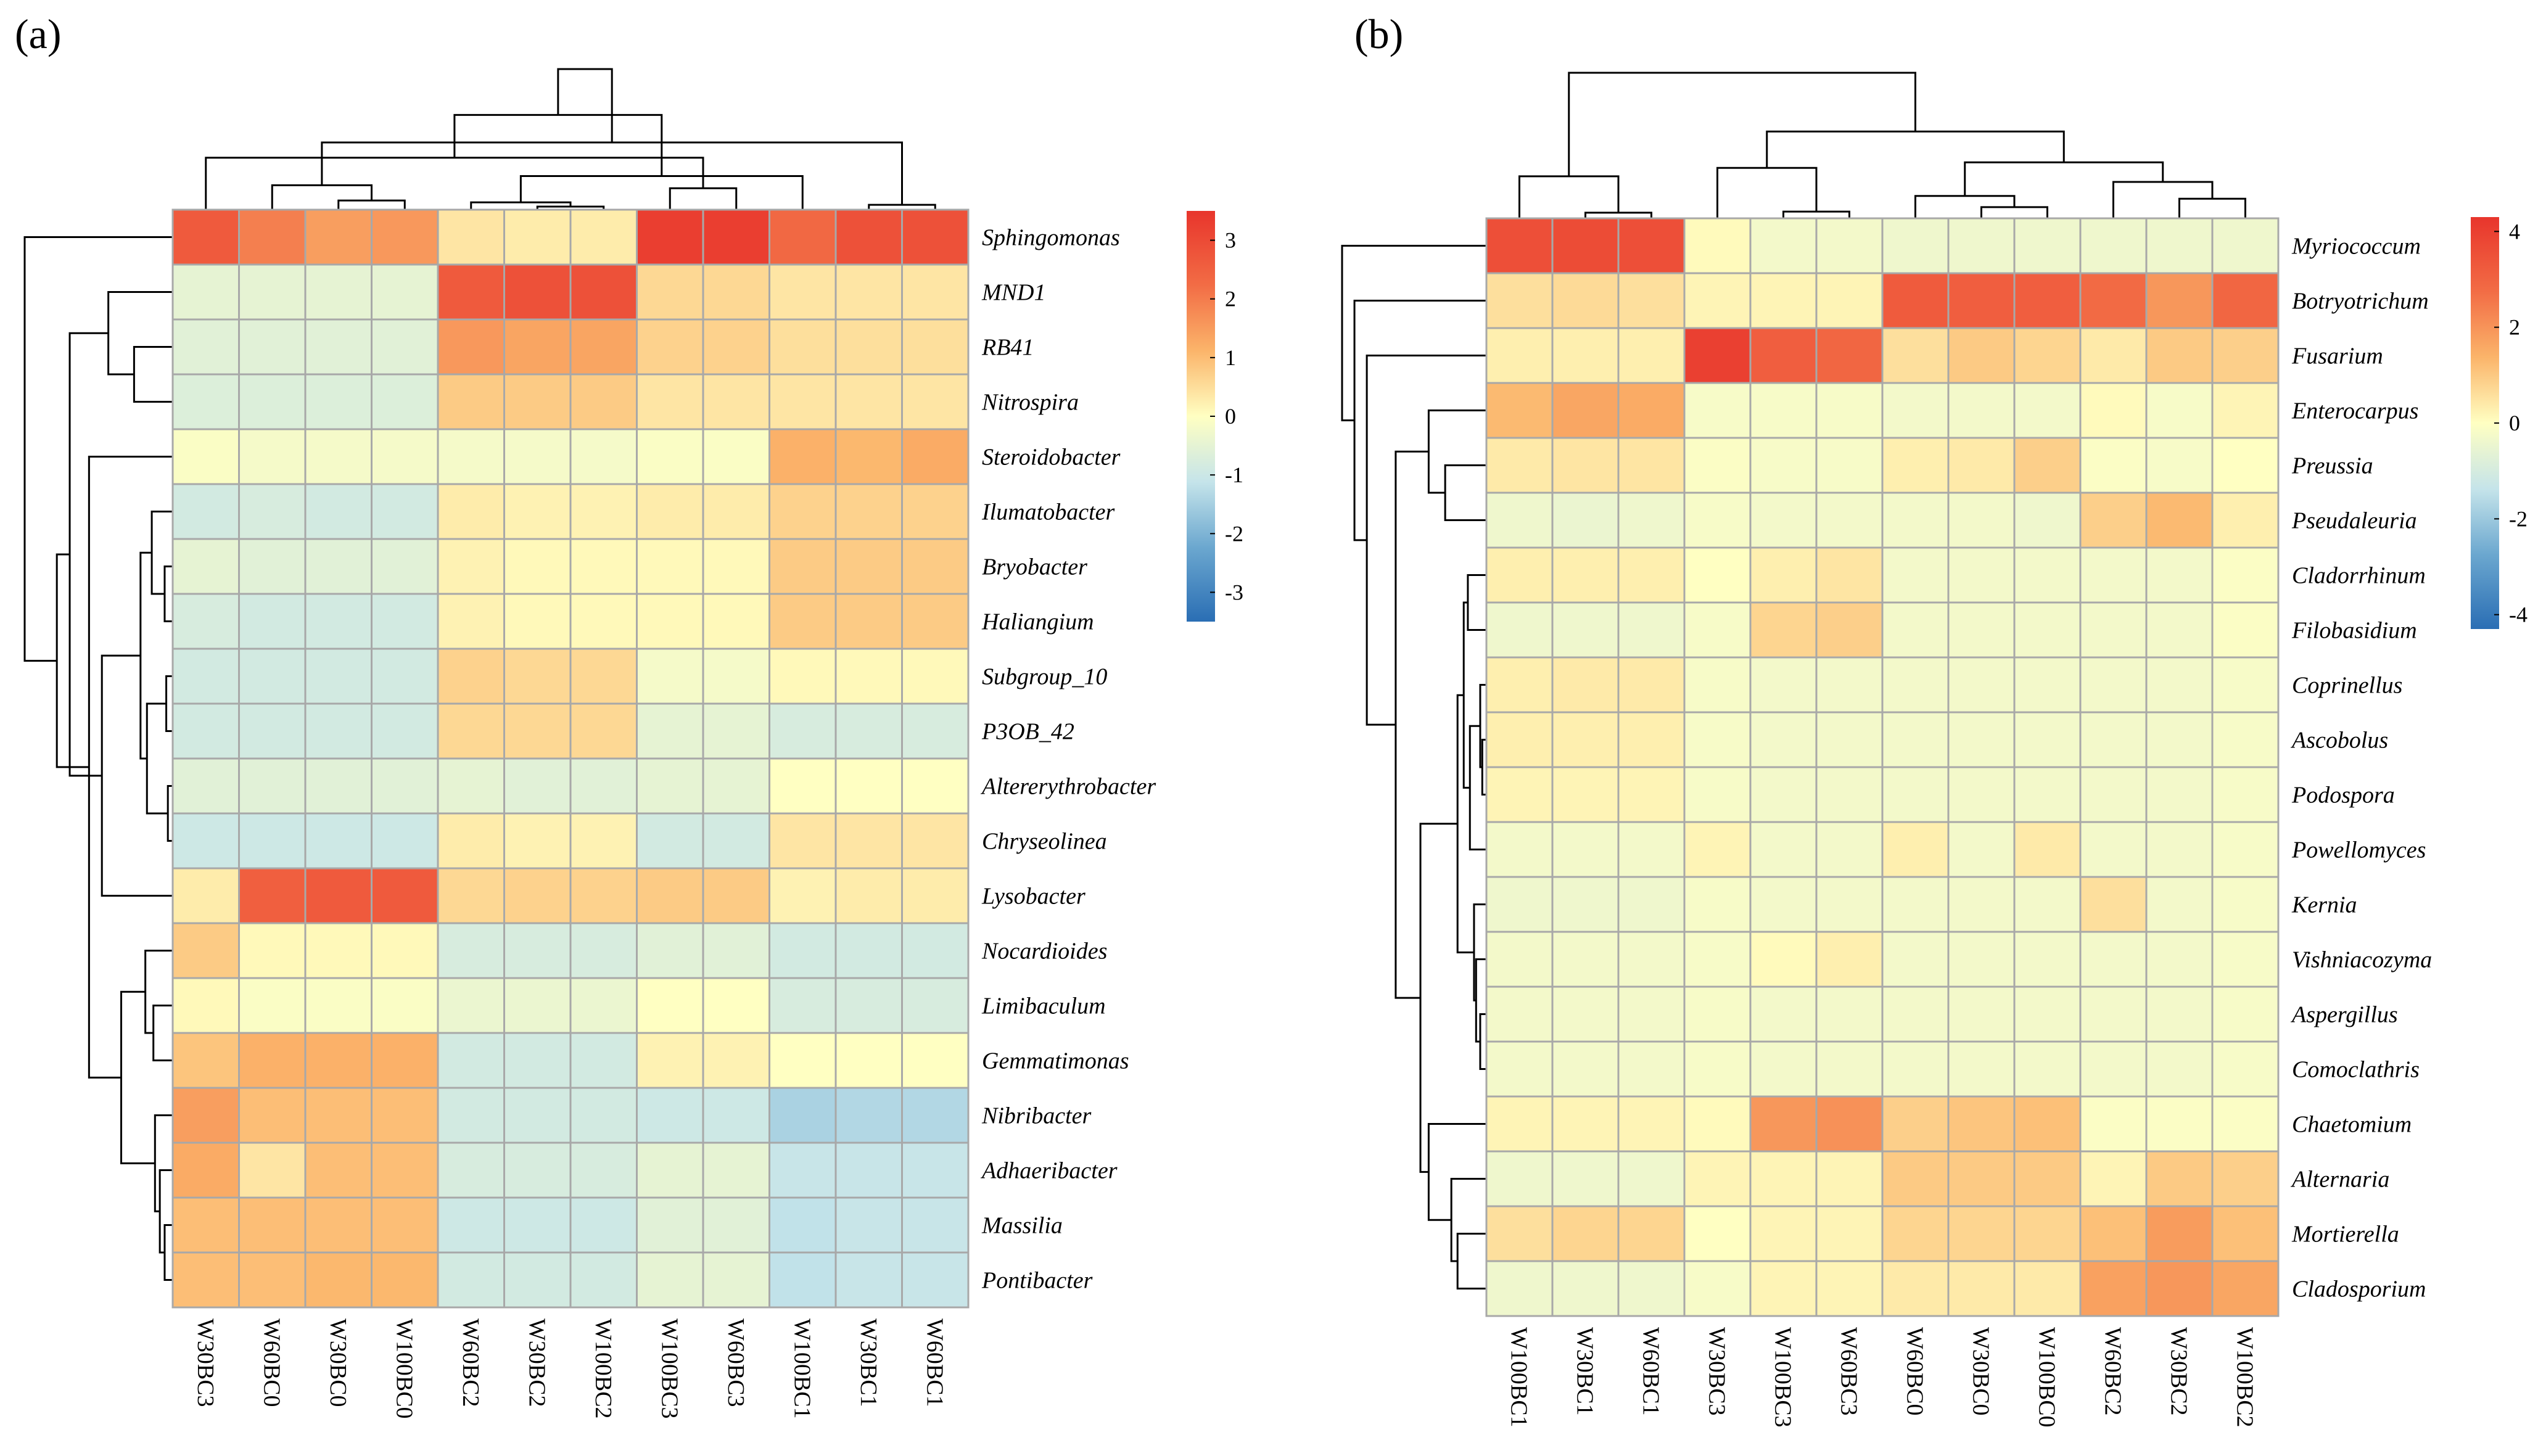 This screenshot has width=2546, height=1456. I want to click on row-label: Nitrospira, so click(1030, 403).